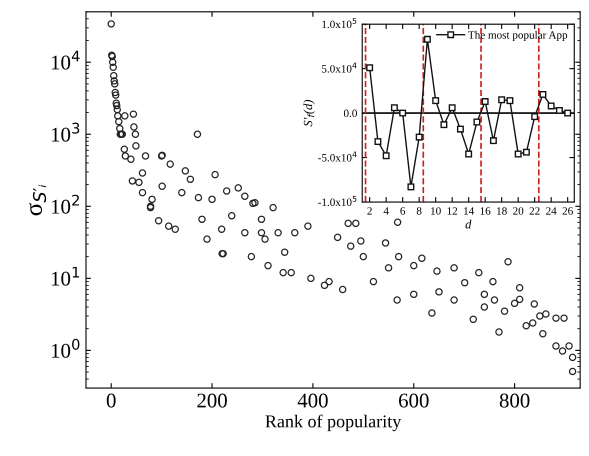  Describe the element at coordinates (414, 401) in the screenshot. I see `x-tick-label: 600` at that location.